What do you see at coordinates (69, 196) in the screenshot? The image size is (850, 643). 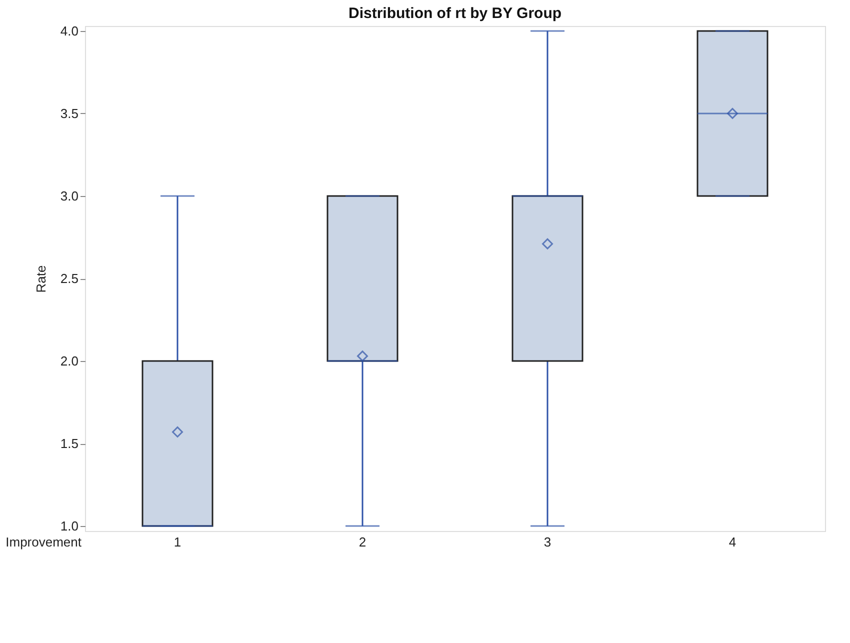 I see `y-tick-label: 3.0` at bounding box center [69, 196].